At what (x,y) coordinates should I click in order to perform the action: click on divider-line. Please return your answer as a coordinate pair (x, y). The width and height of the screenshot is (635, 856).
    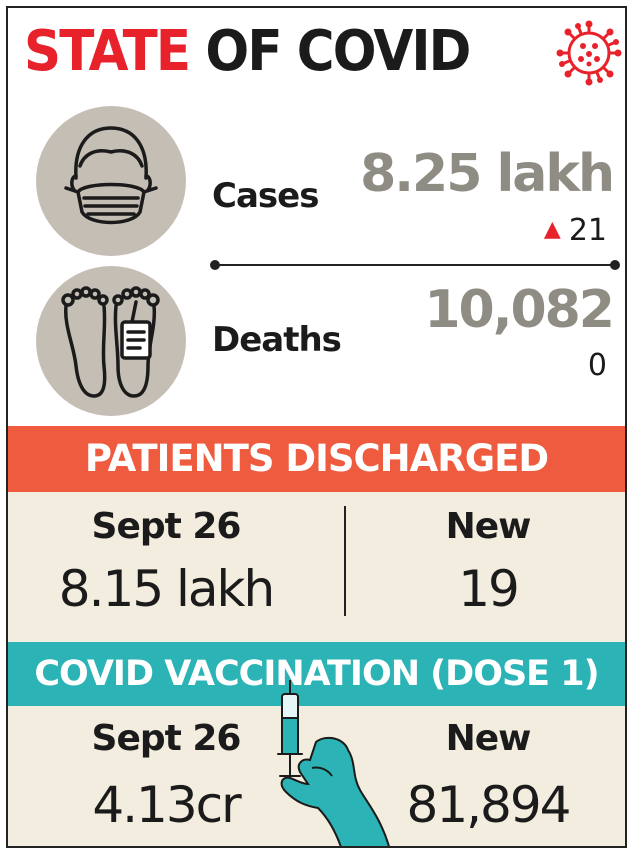
    Looking at the image, I should click on (416, 265).